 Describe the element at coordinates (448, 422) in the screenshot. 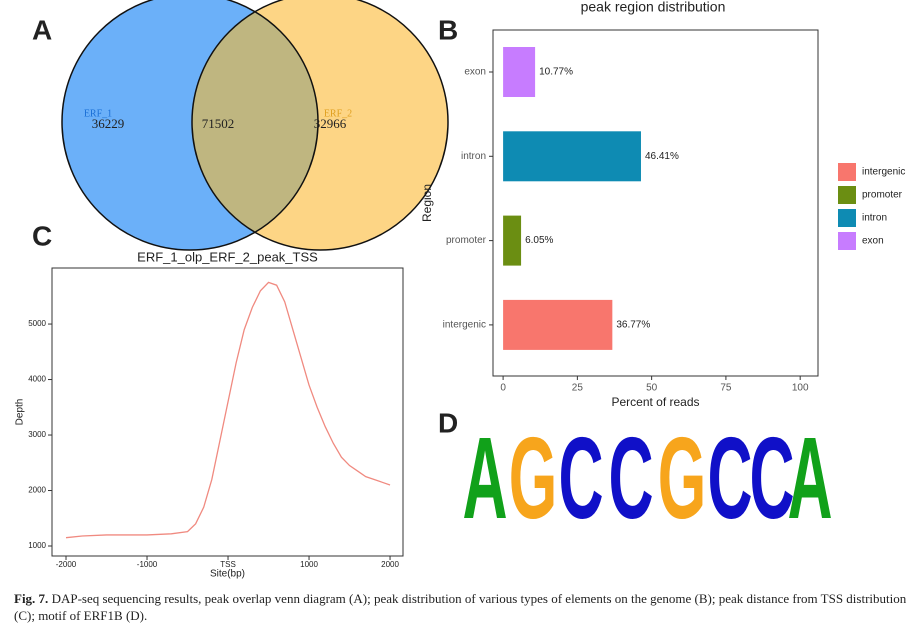

I see `panel-label: D` at that location.